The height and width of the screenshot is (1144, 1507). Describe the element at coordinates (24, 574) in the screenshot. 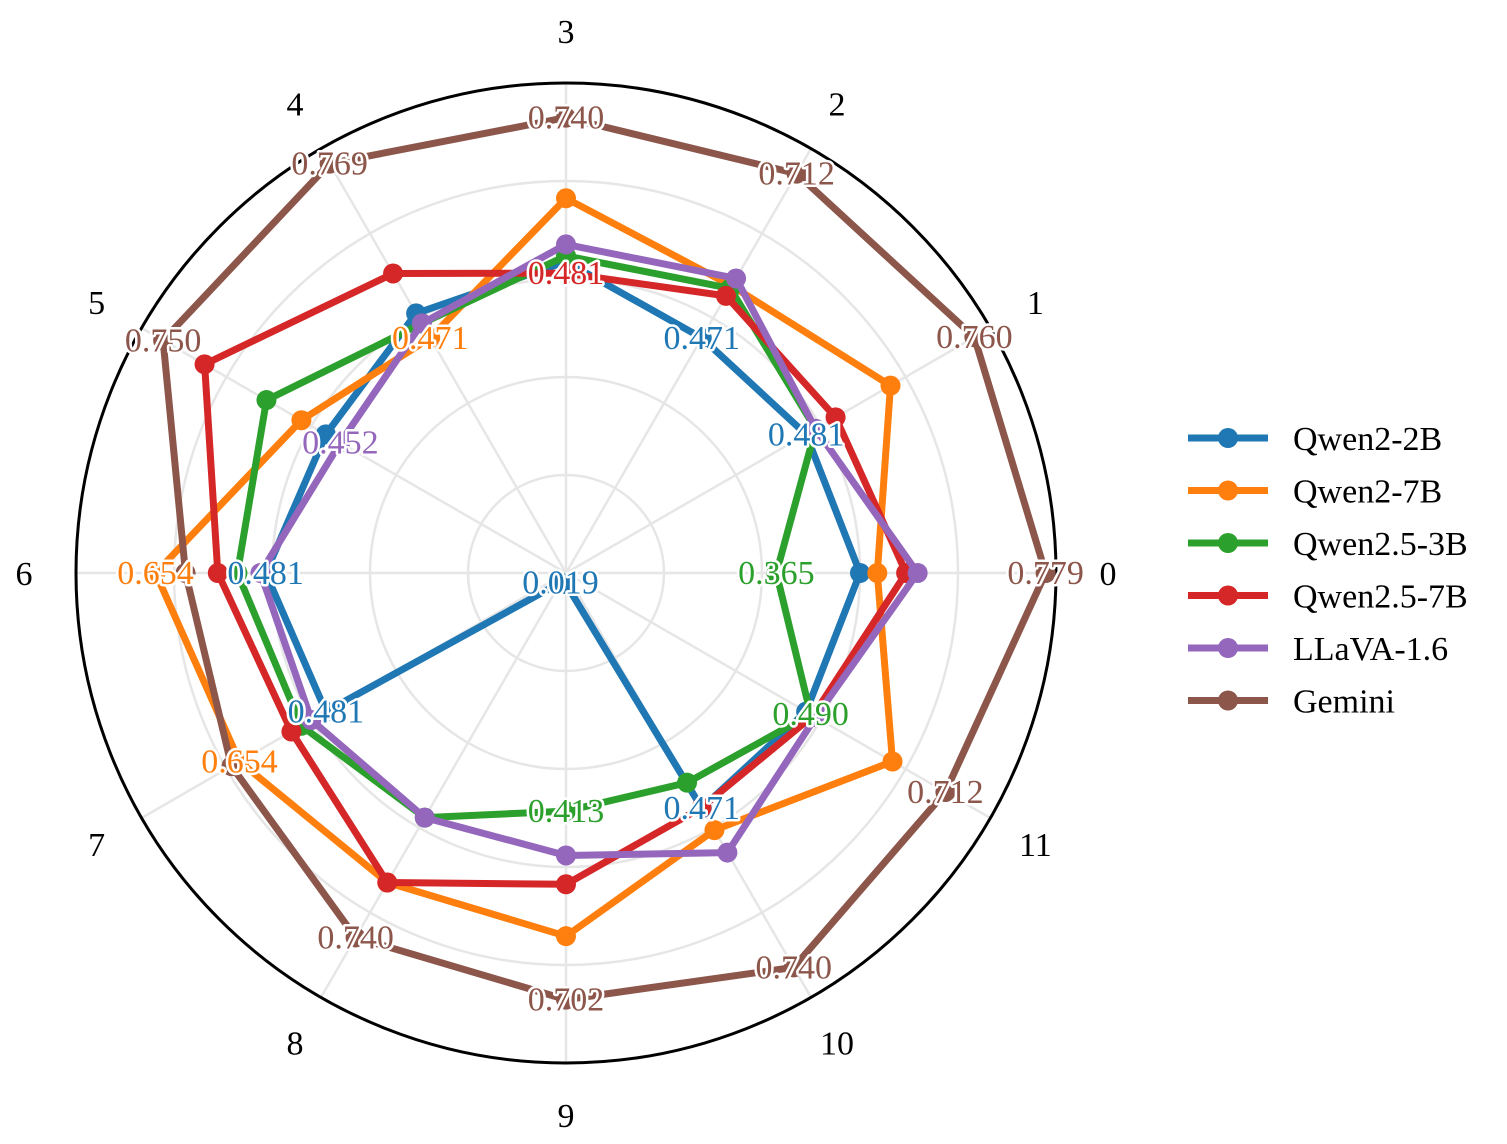

I see `category-tick-label: 6` at that location.